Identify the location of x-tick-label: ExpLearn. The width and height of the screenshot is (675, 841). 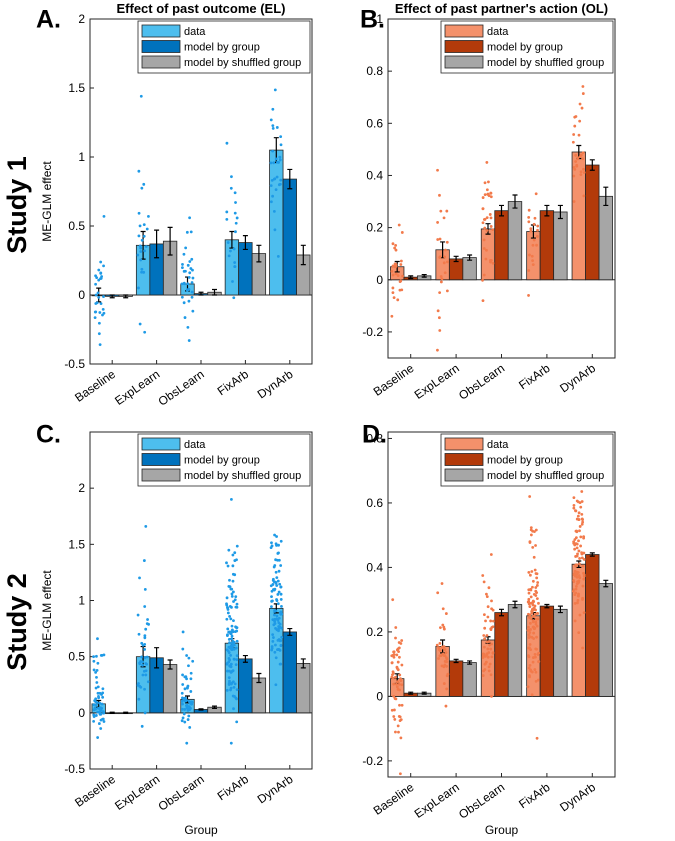
(437, 381).